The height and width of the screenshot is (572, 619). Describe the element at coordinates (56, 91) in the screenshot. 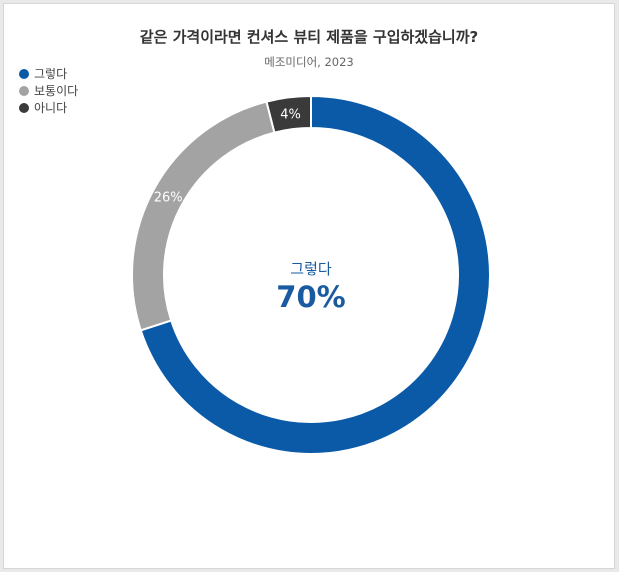

I see `legend-label-neutral: 보통이다` at that location.